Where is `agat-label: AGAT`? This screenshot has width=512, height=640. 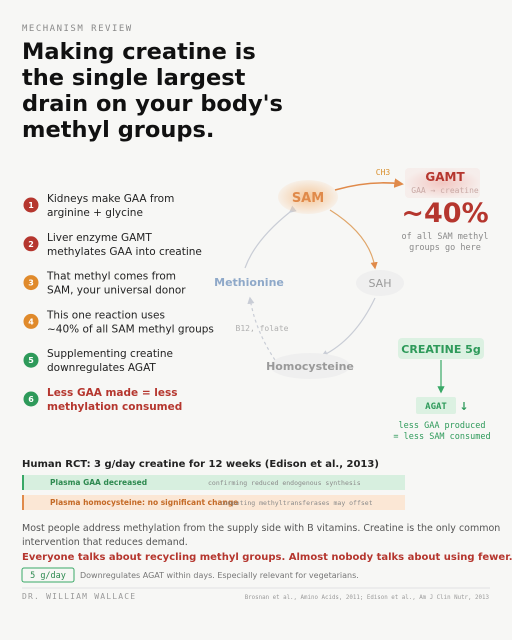 agat-label: AGAT is located at coordinates (436, 407).